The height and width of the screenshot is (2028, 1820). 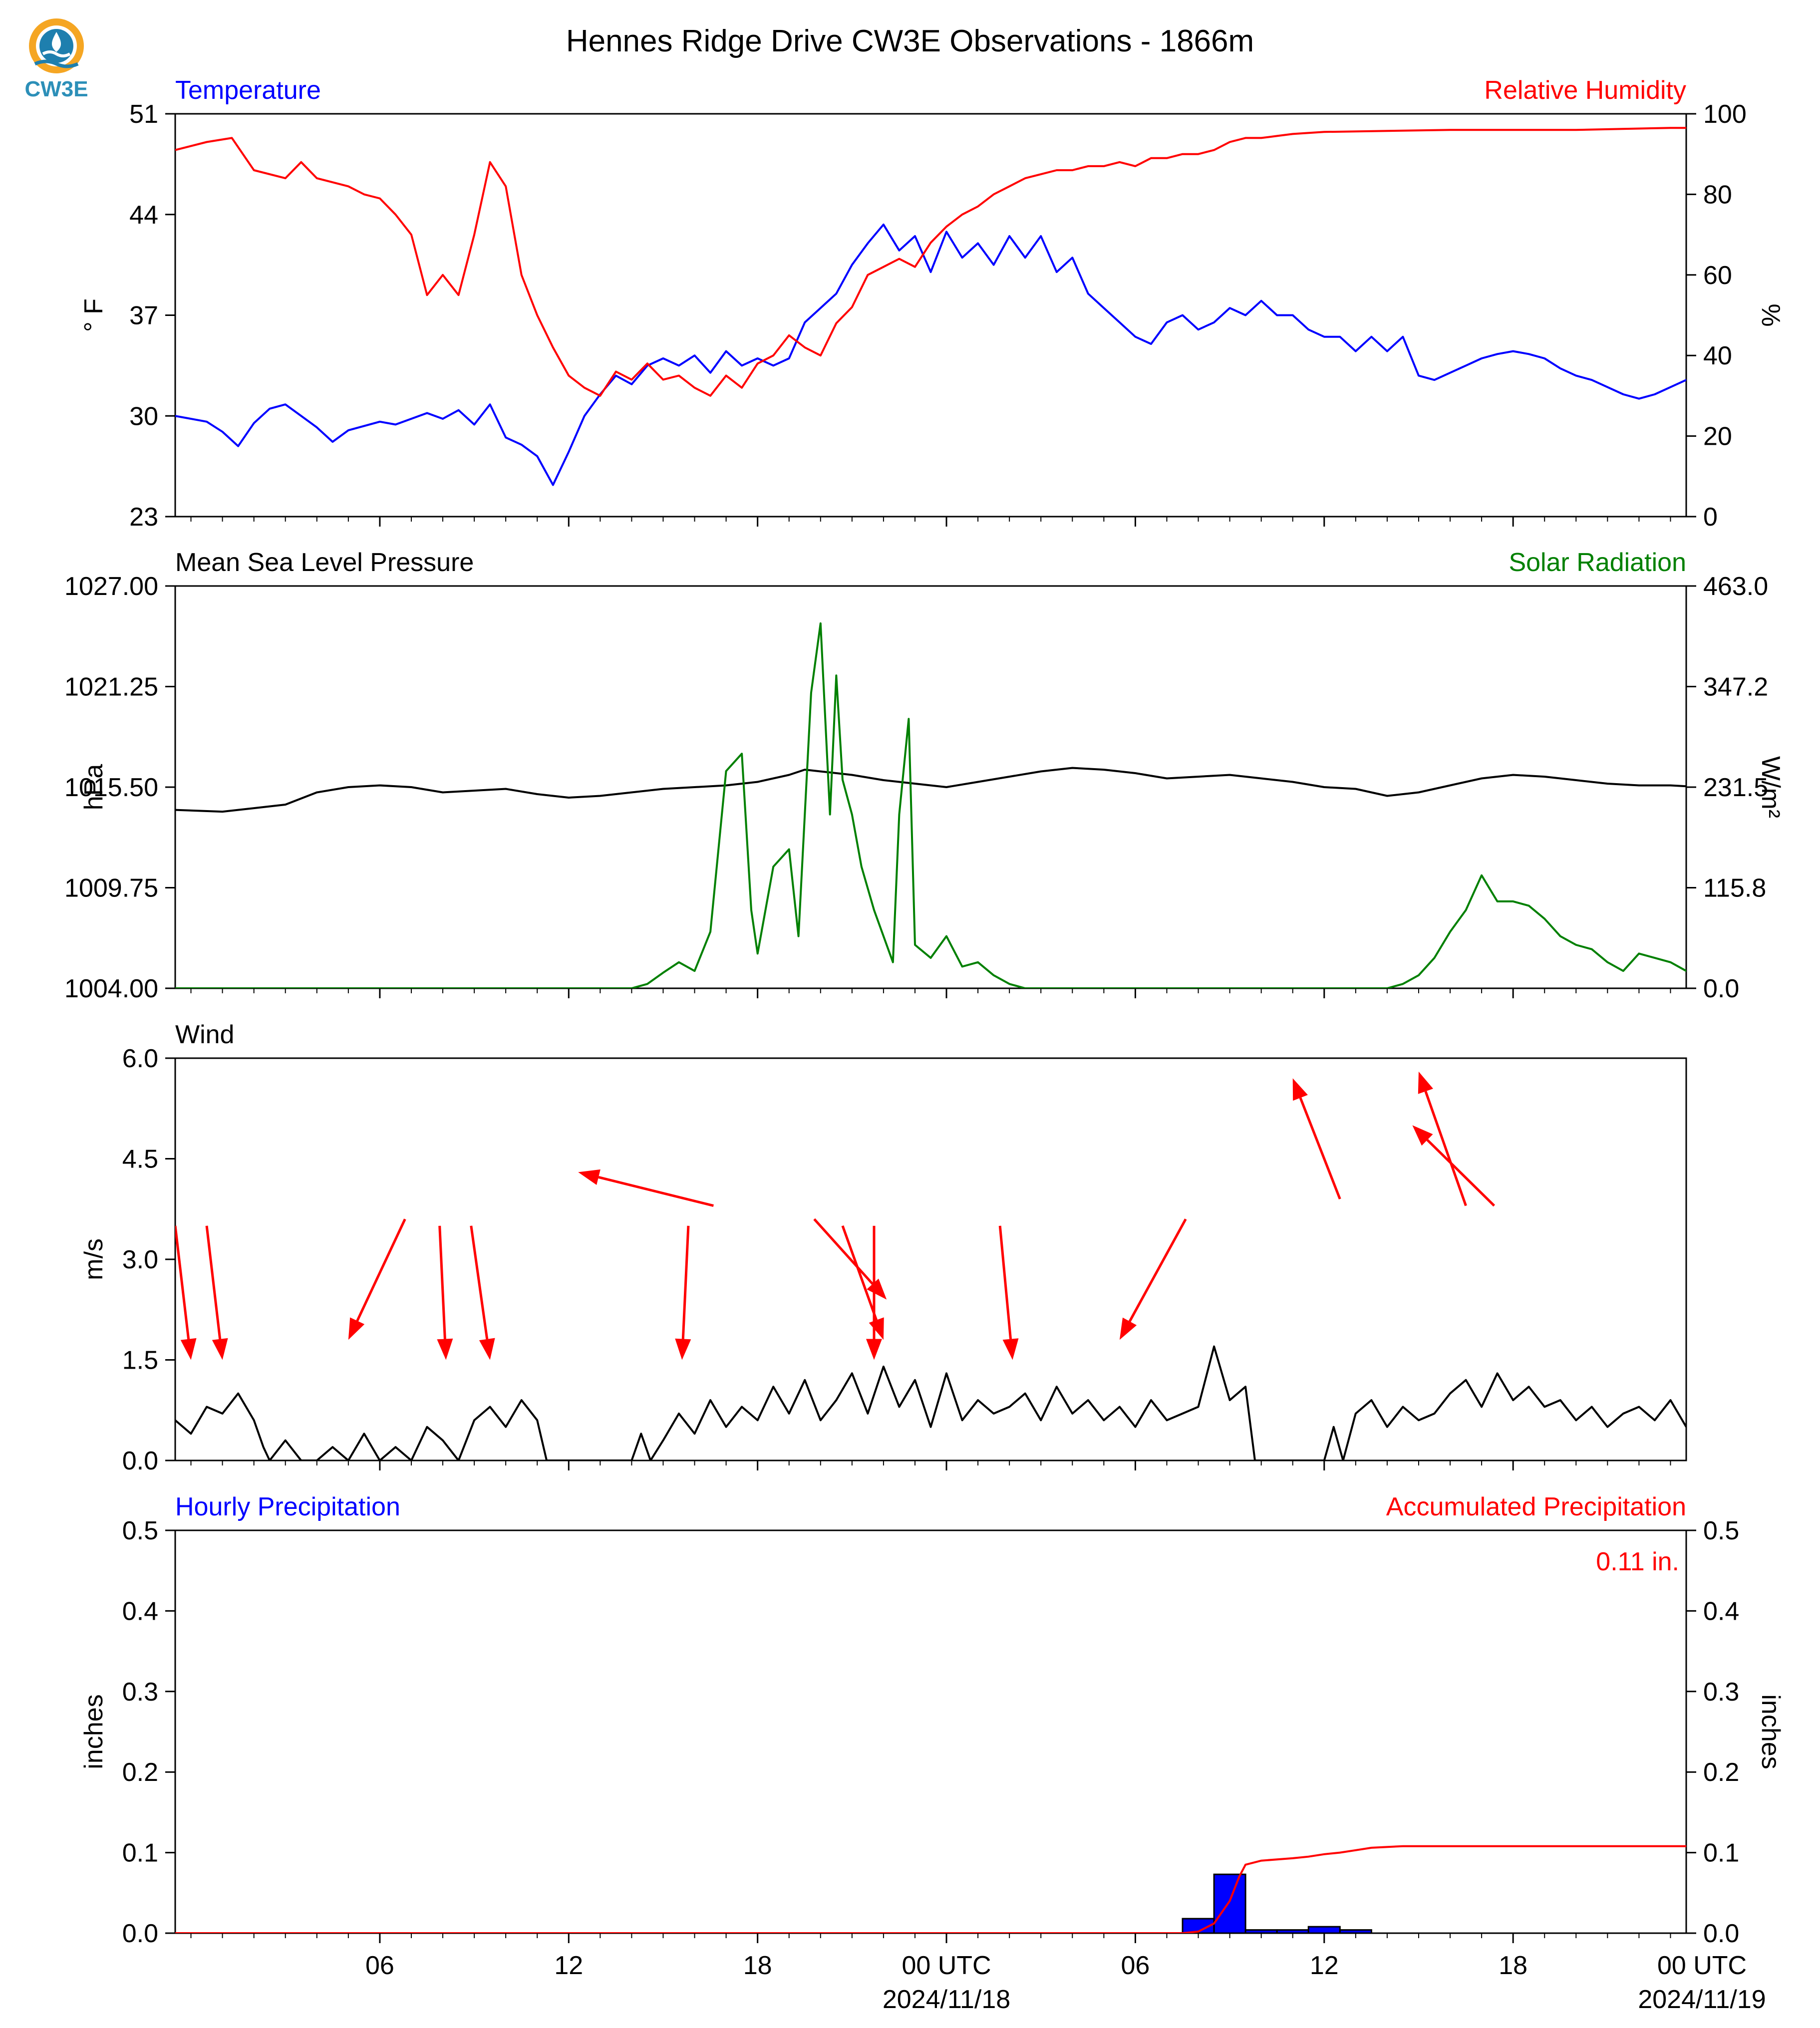 What do you see at coordinates (140, 1692) in the screenshot?
I see `y-left-tick-label: 0.3` at bounding box center [140, 1692].